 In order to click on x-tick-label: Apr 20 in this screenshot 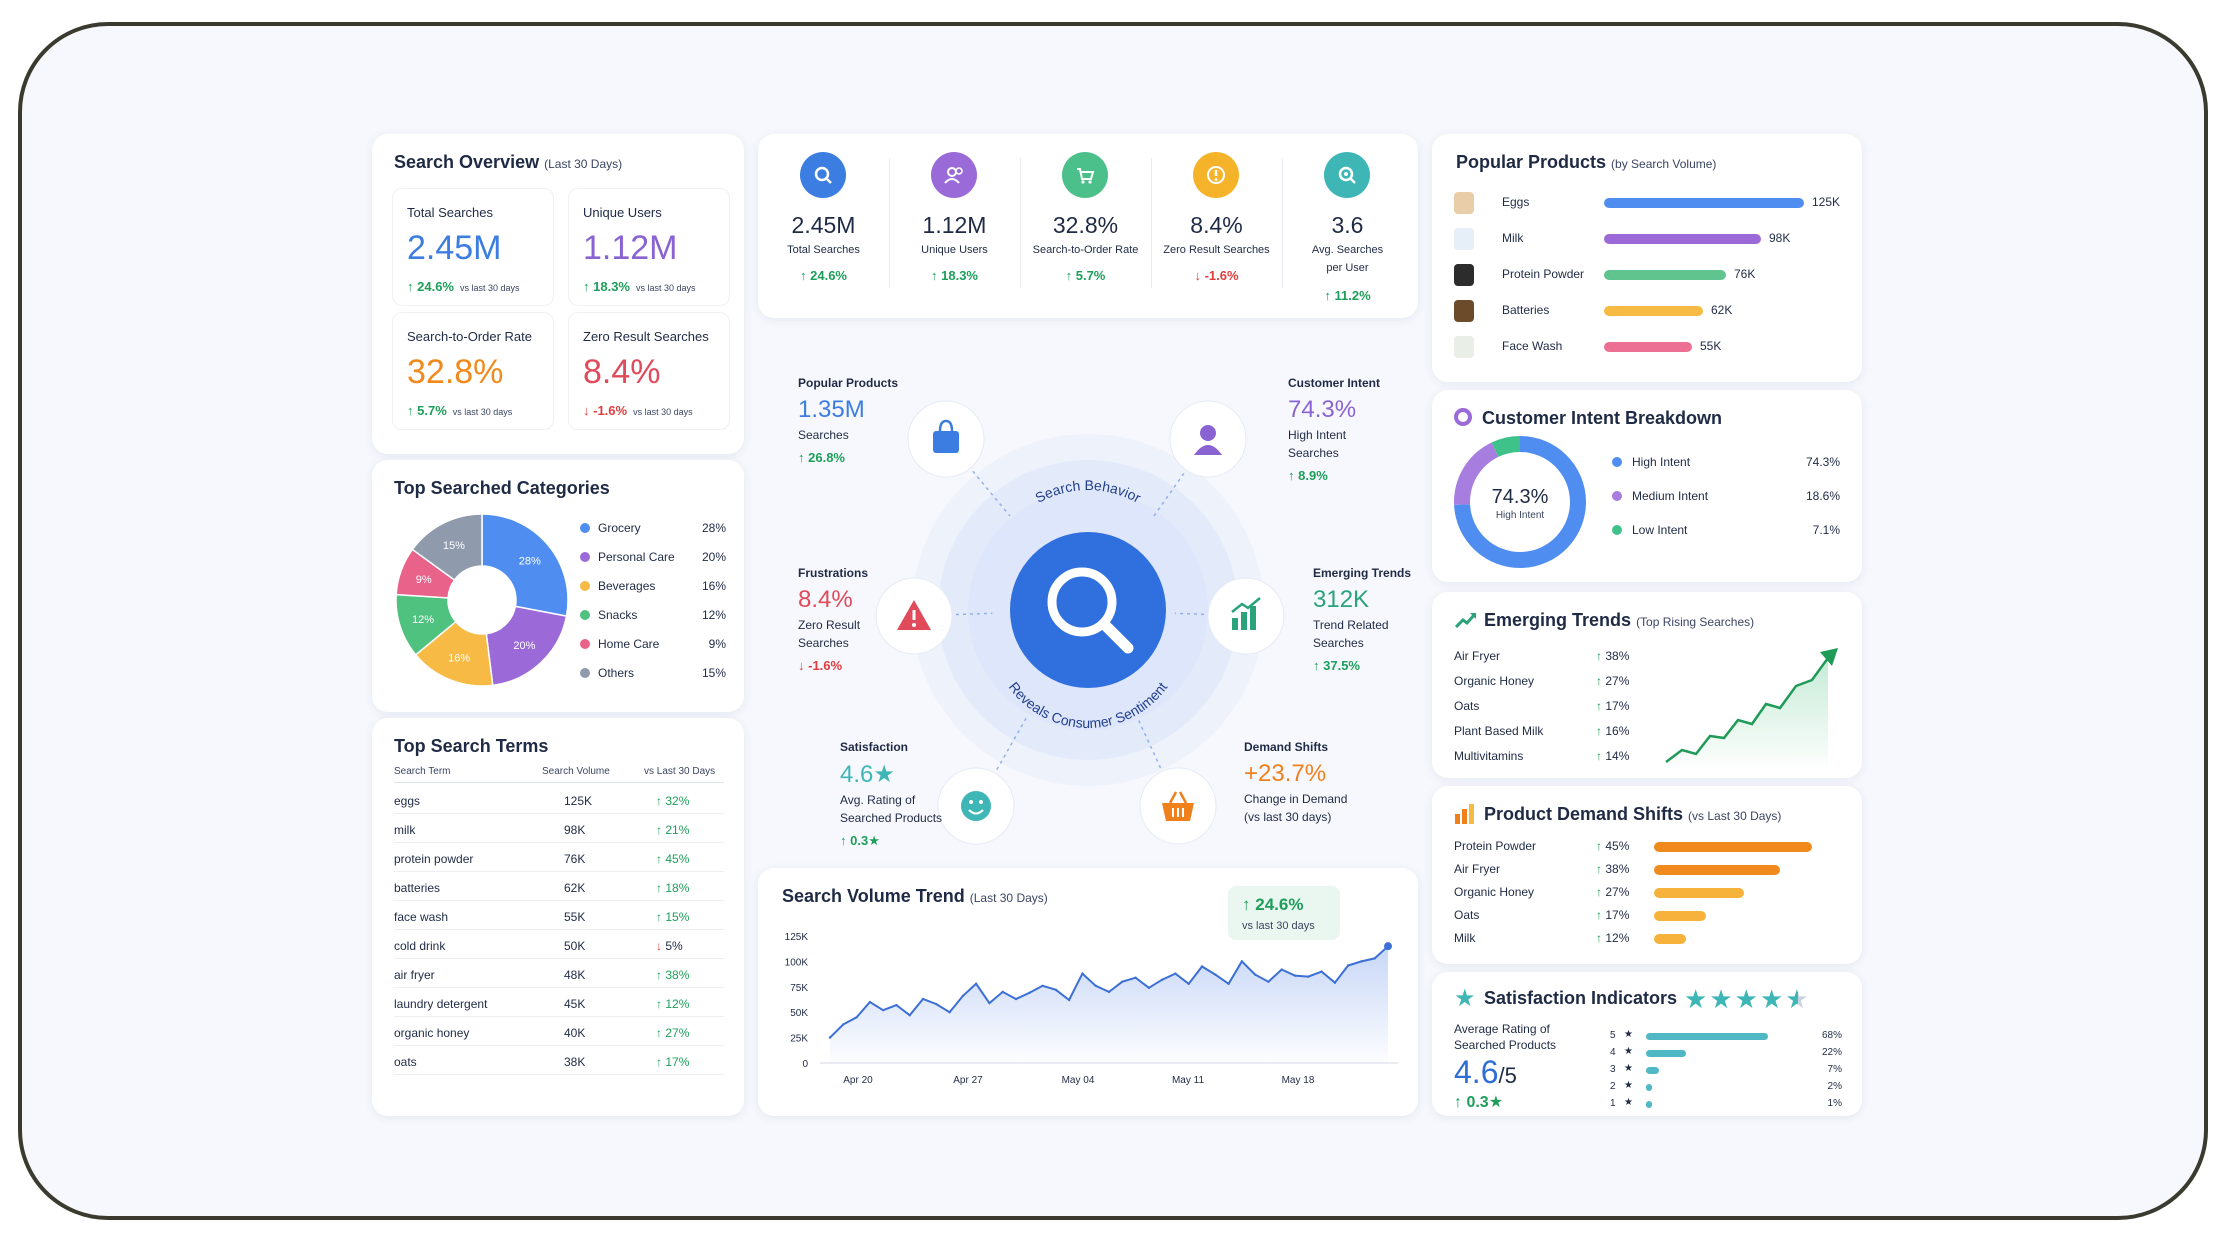, I will do `click(858, 1080)`.